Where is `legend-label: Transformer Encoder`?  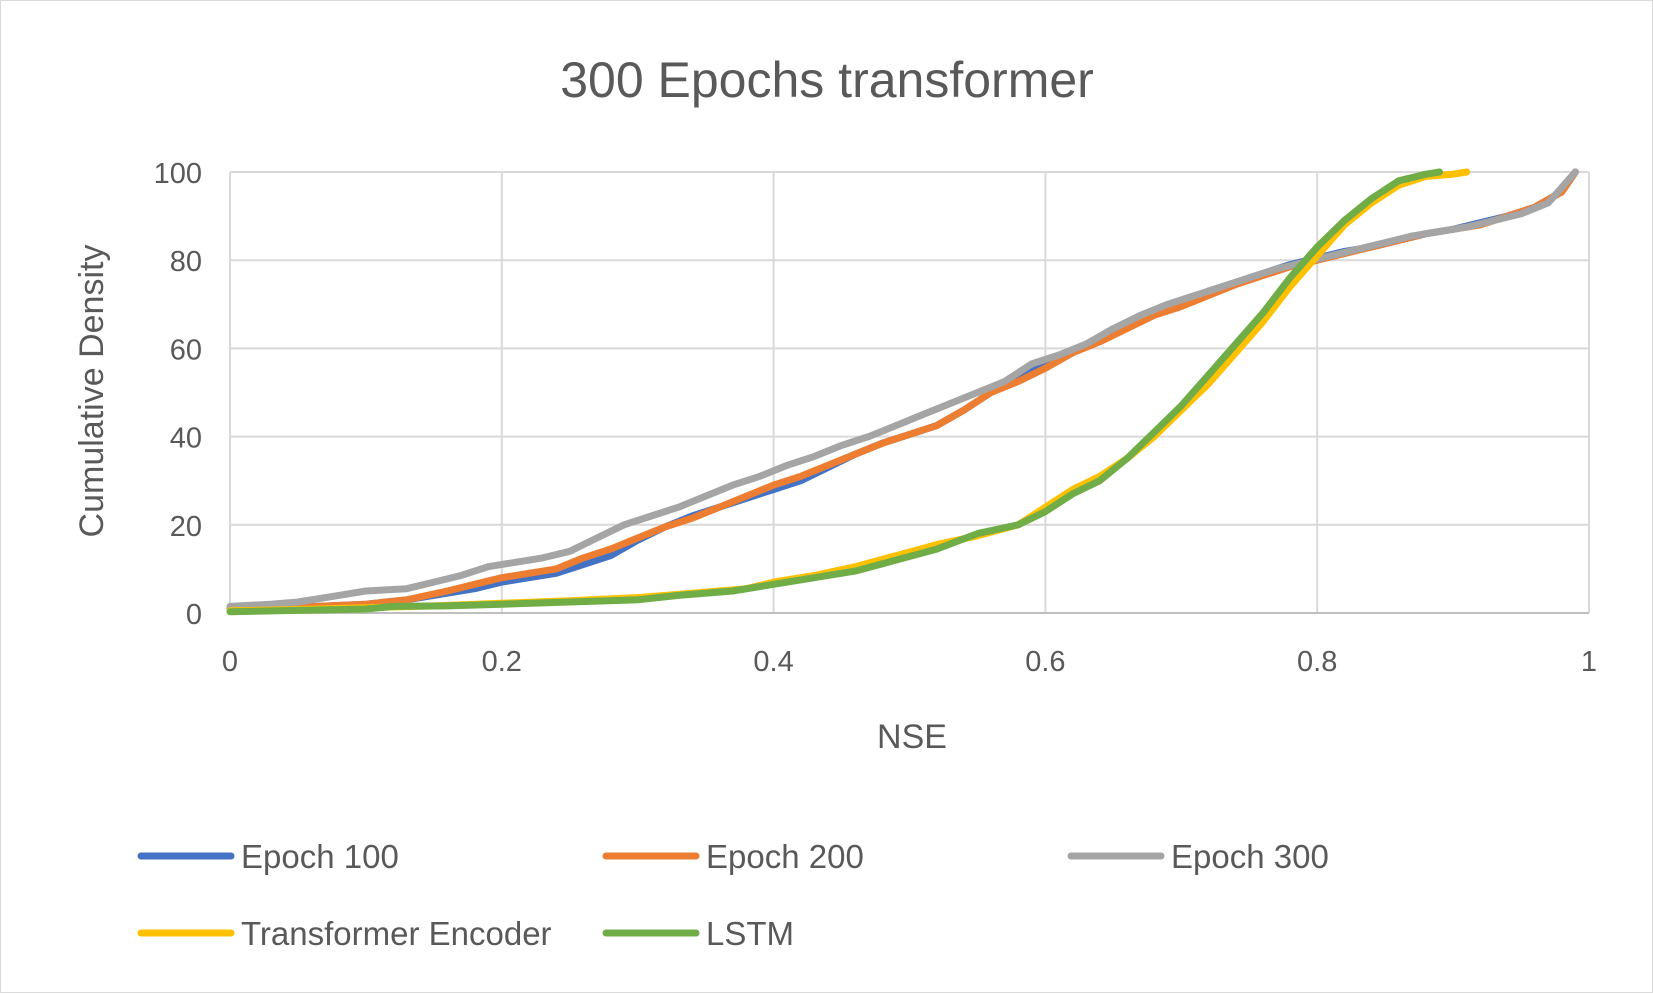 legend-label: Transformer Encoder is located at coordinates (396, 933).